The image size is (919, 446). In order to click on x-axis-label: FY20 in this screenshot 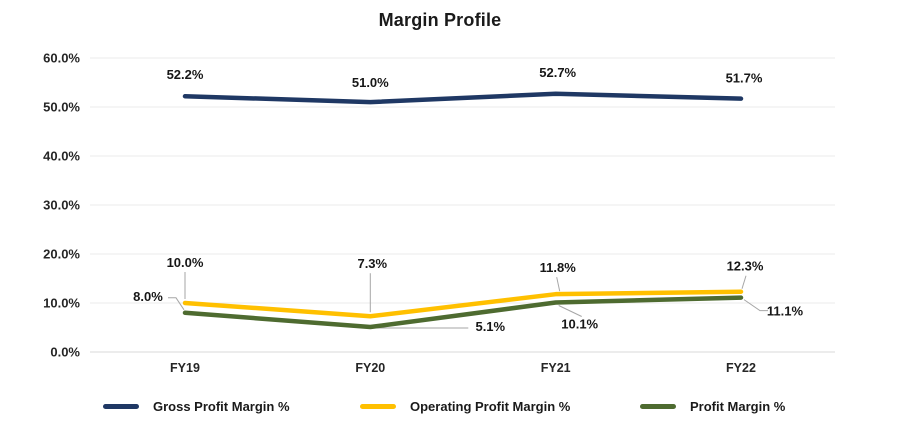, I will do `click(370, 368)`.